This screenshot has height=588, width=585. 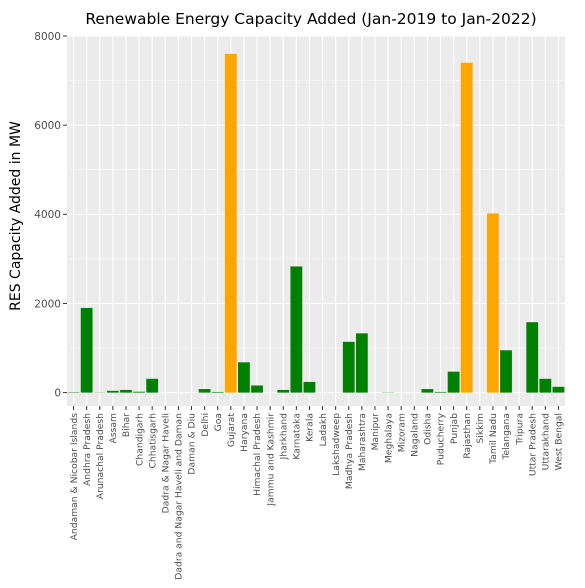 What do you see at coordinates (401, 432) in the screenshot?
I see `x-tick-label: Mizoram` at bounding box center [401, 432].